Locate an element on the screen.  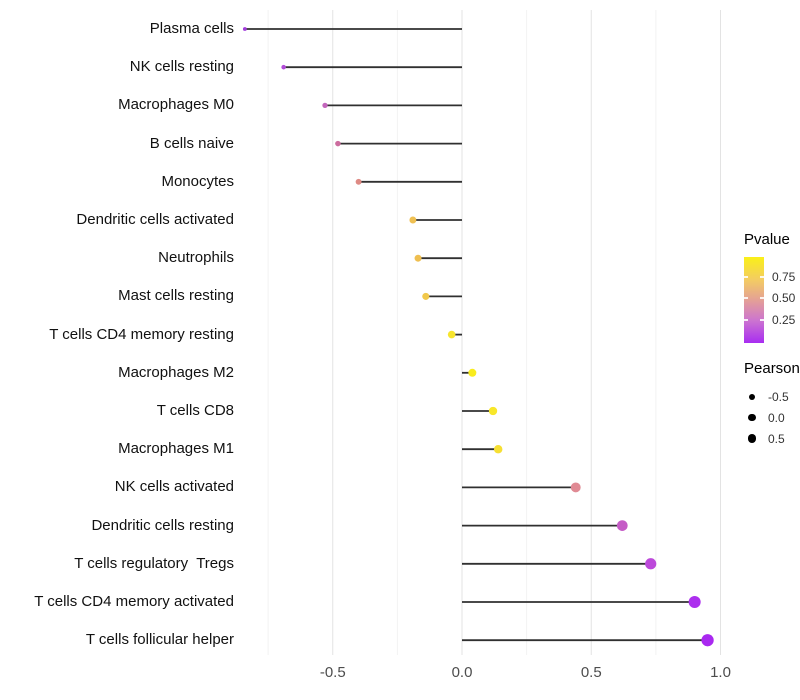
pearson-legend-row: 0.0 is located at coordinates (772, 417).